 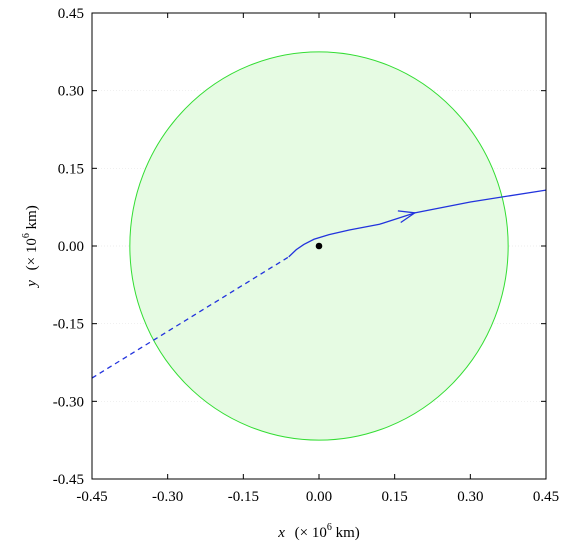 What do you see at coordinates (346, 533) in the screenshot?
I see `x-axis-unit: km)` at bounding box center [346, 533].